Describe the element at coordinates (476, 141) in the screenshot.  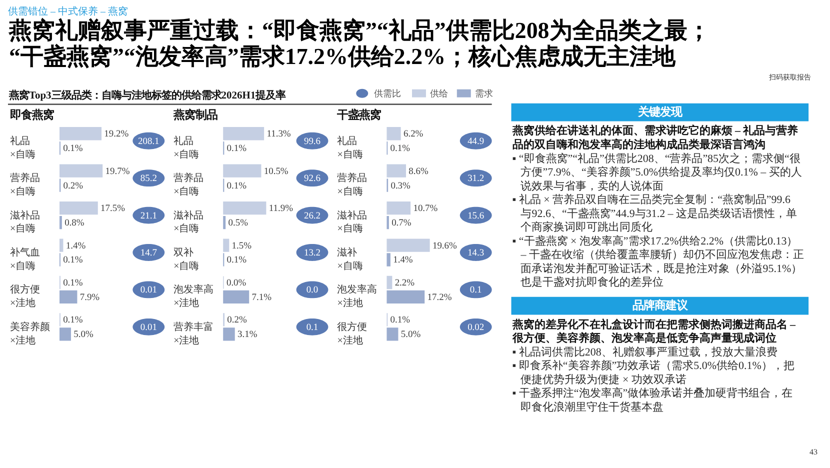
I see `data-label: 44.9` at that location.